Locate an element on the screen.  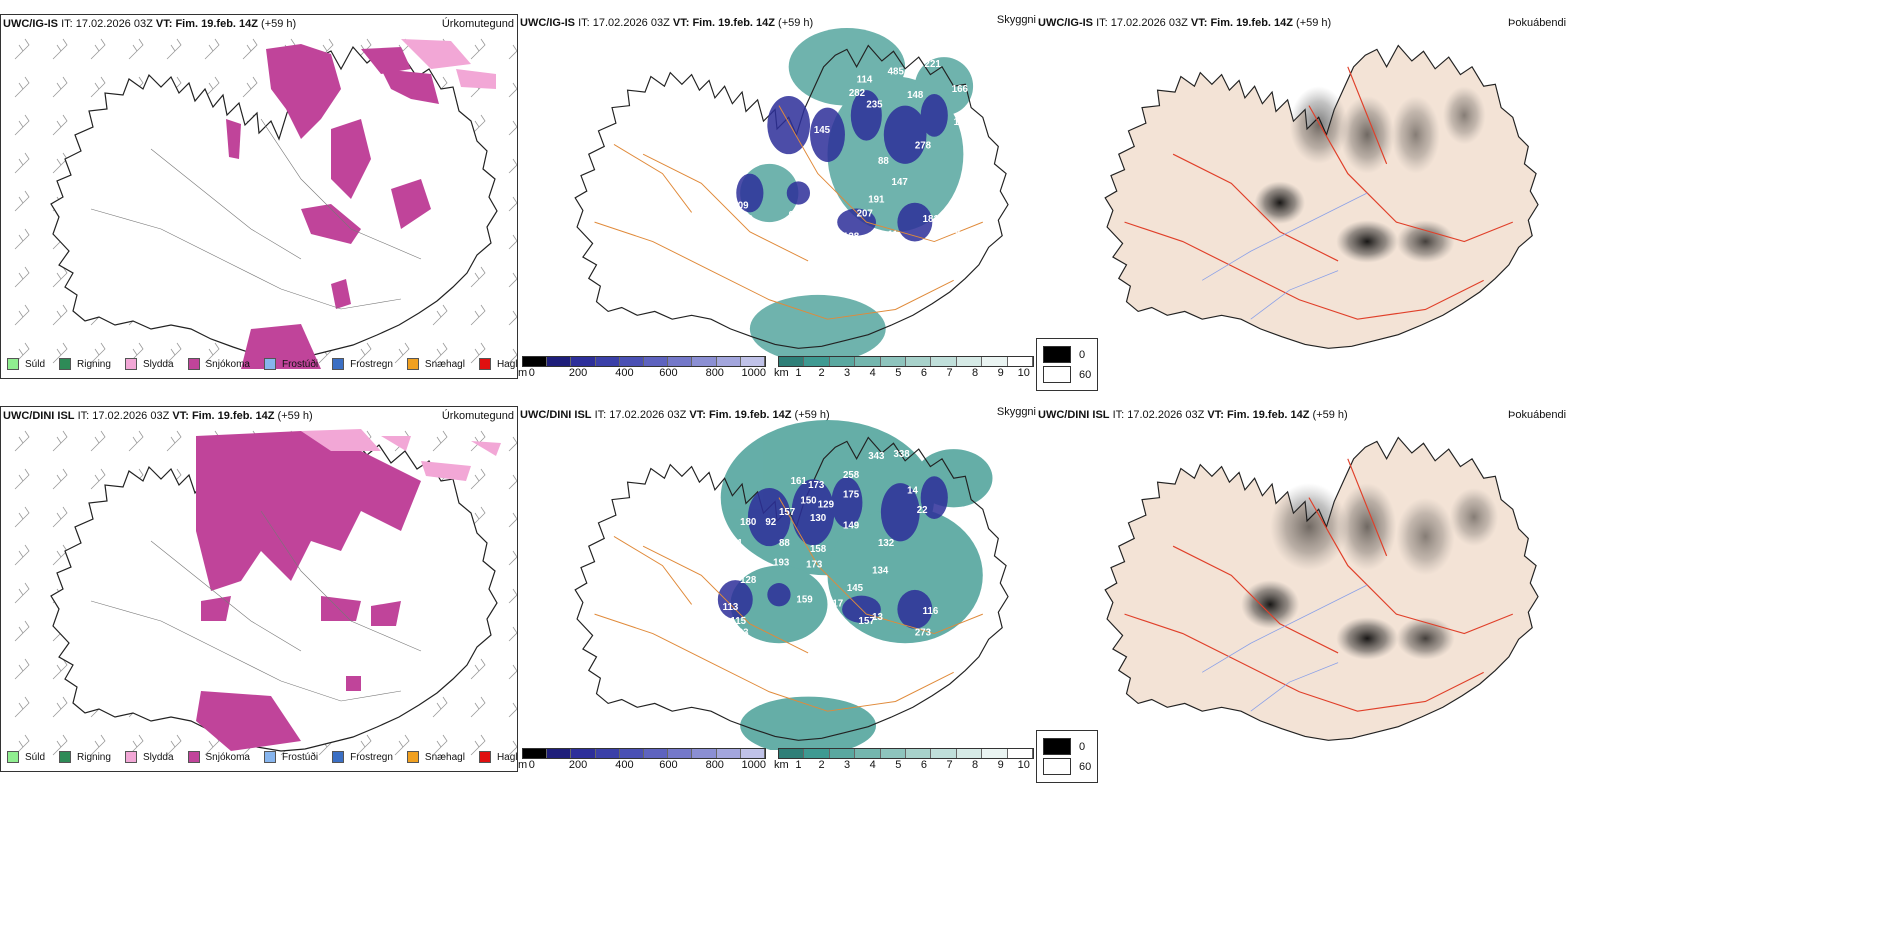
elevation-label: 282 is located at coordinates (857, 93).